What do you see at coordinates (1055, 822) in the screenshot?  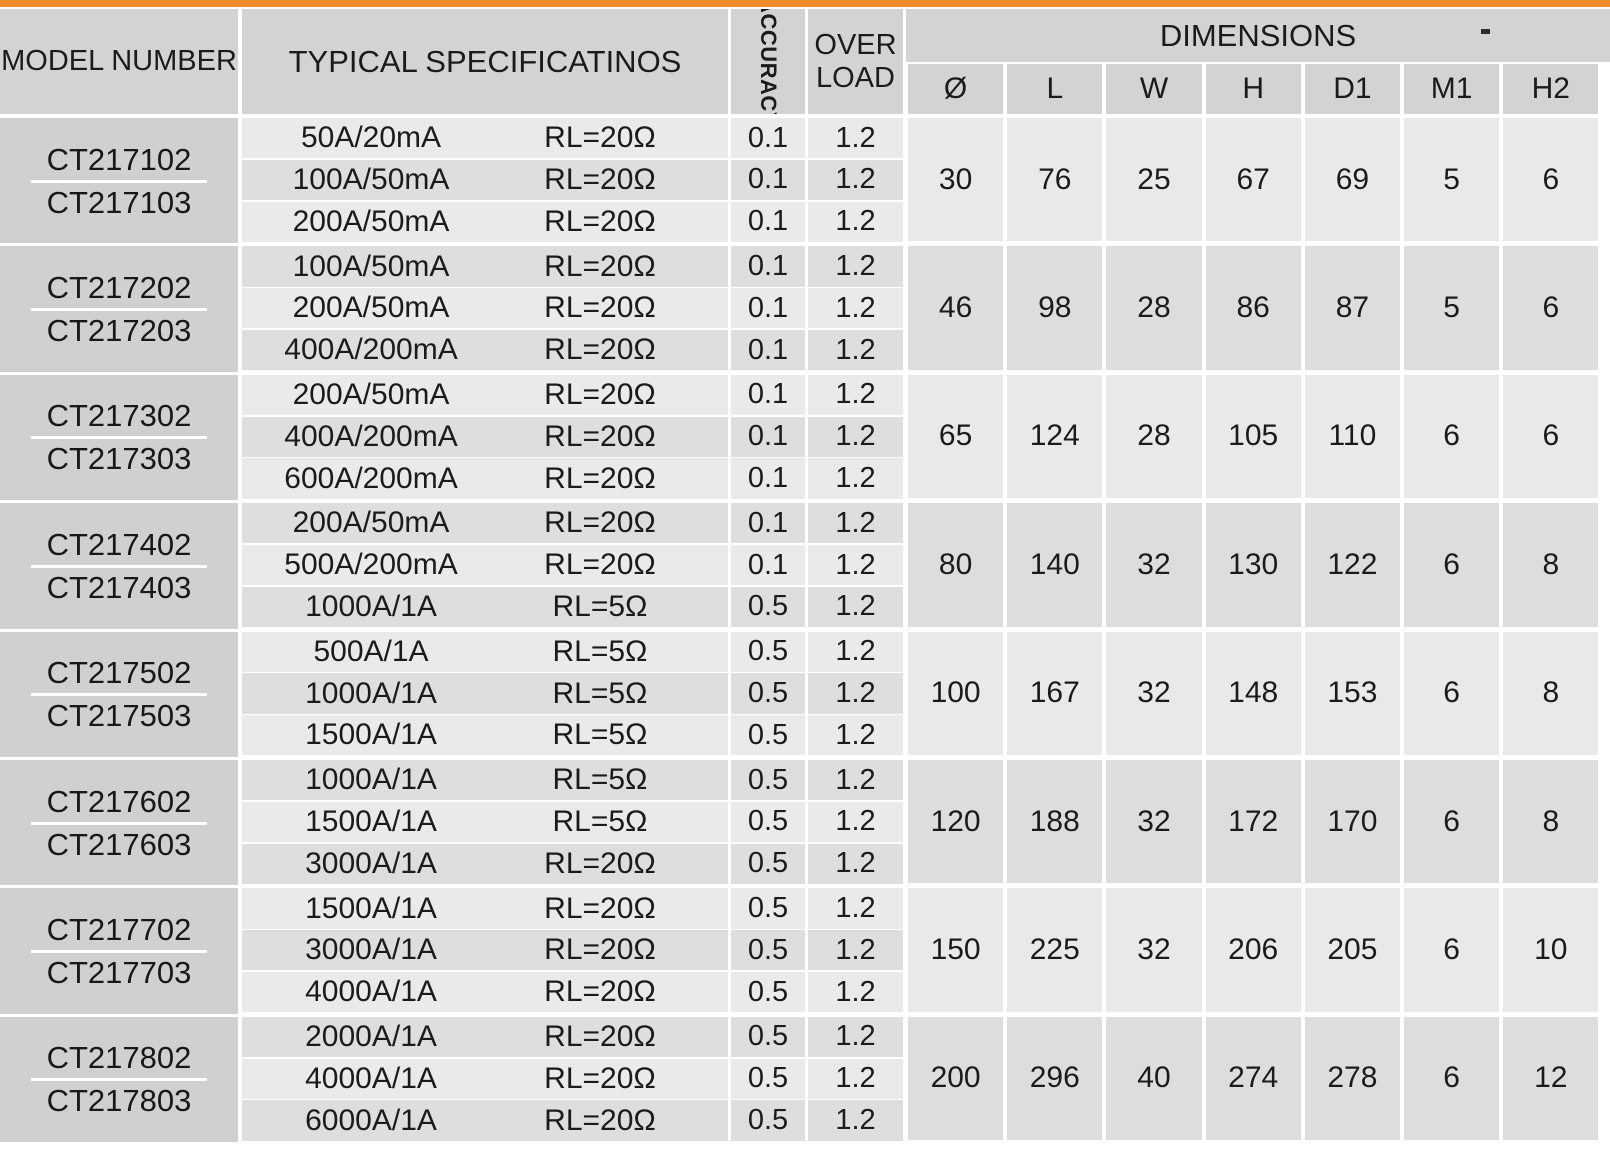 I see `dimension-cell-l: 188` at bounding box center [1055, 822].